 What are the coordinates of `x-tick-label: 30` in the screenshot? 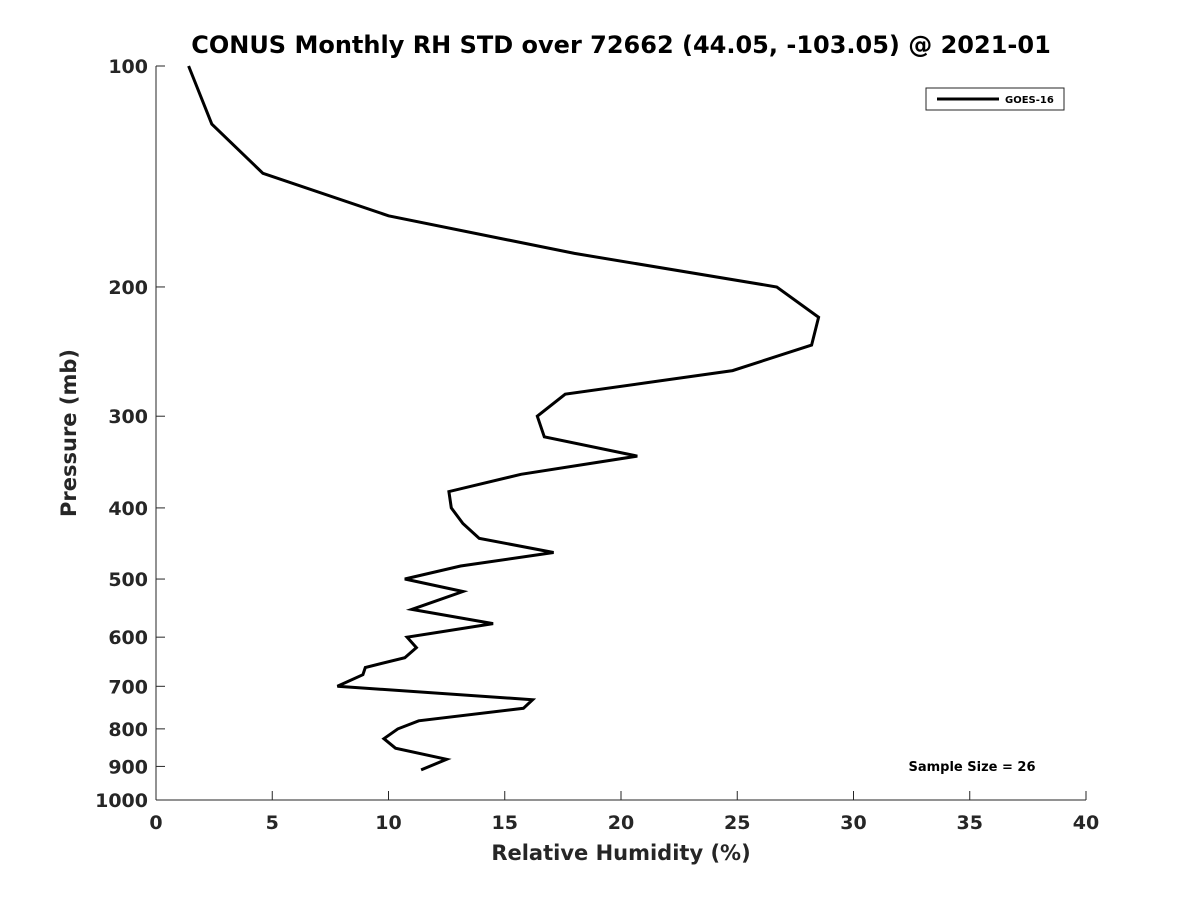 It's located at (853, 823).